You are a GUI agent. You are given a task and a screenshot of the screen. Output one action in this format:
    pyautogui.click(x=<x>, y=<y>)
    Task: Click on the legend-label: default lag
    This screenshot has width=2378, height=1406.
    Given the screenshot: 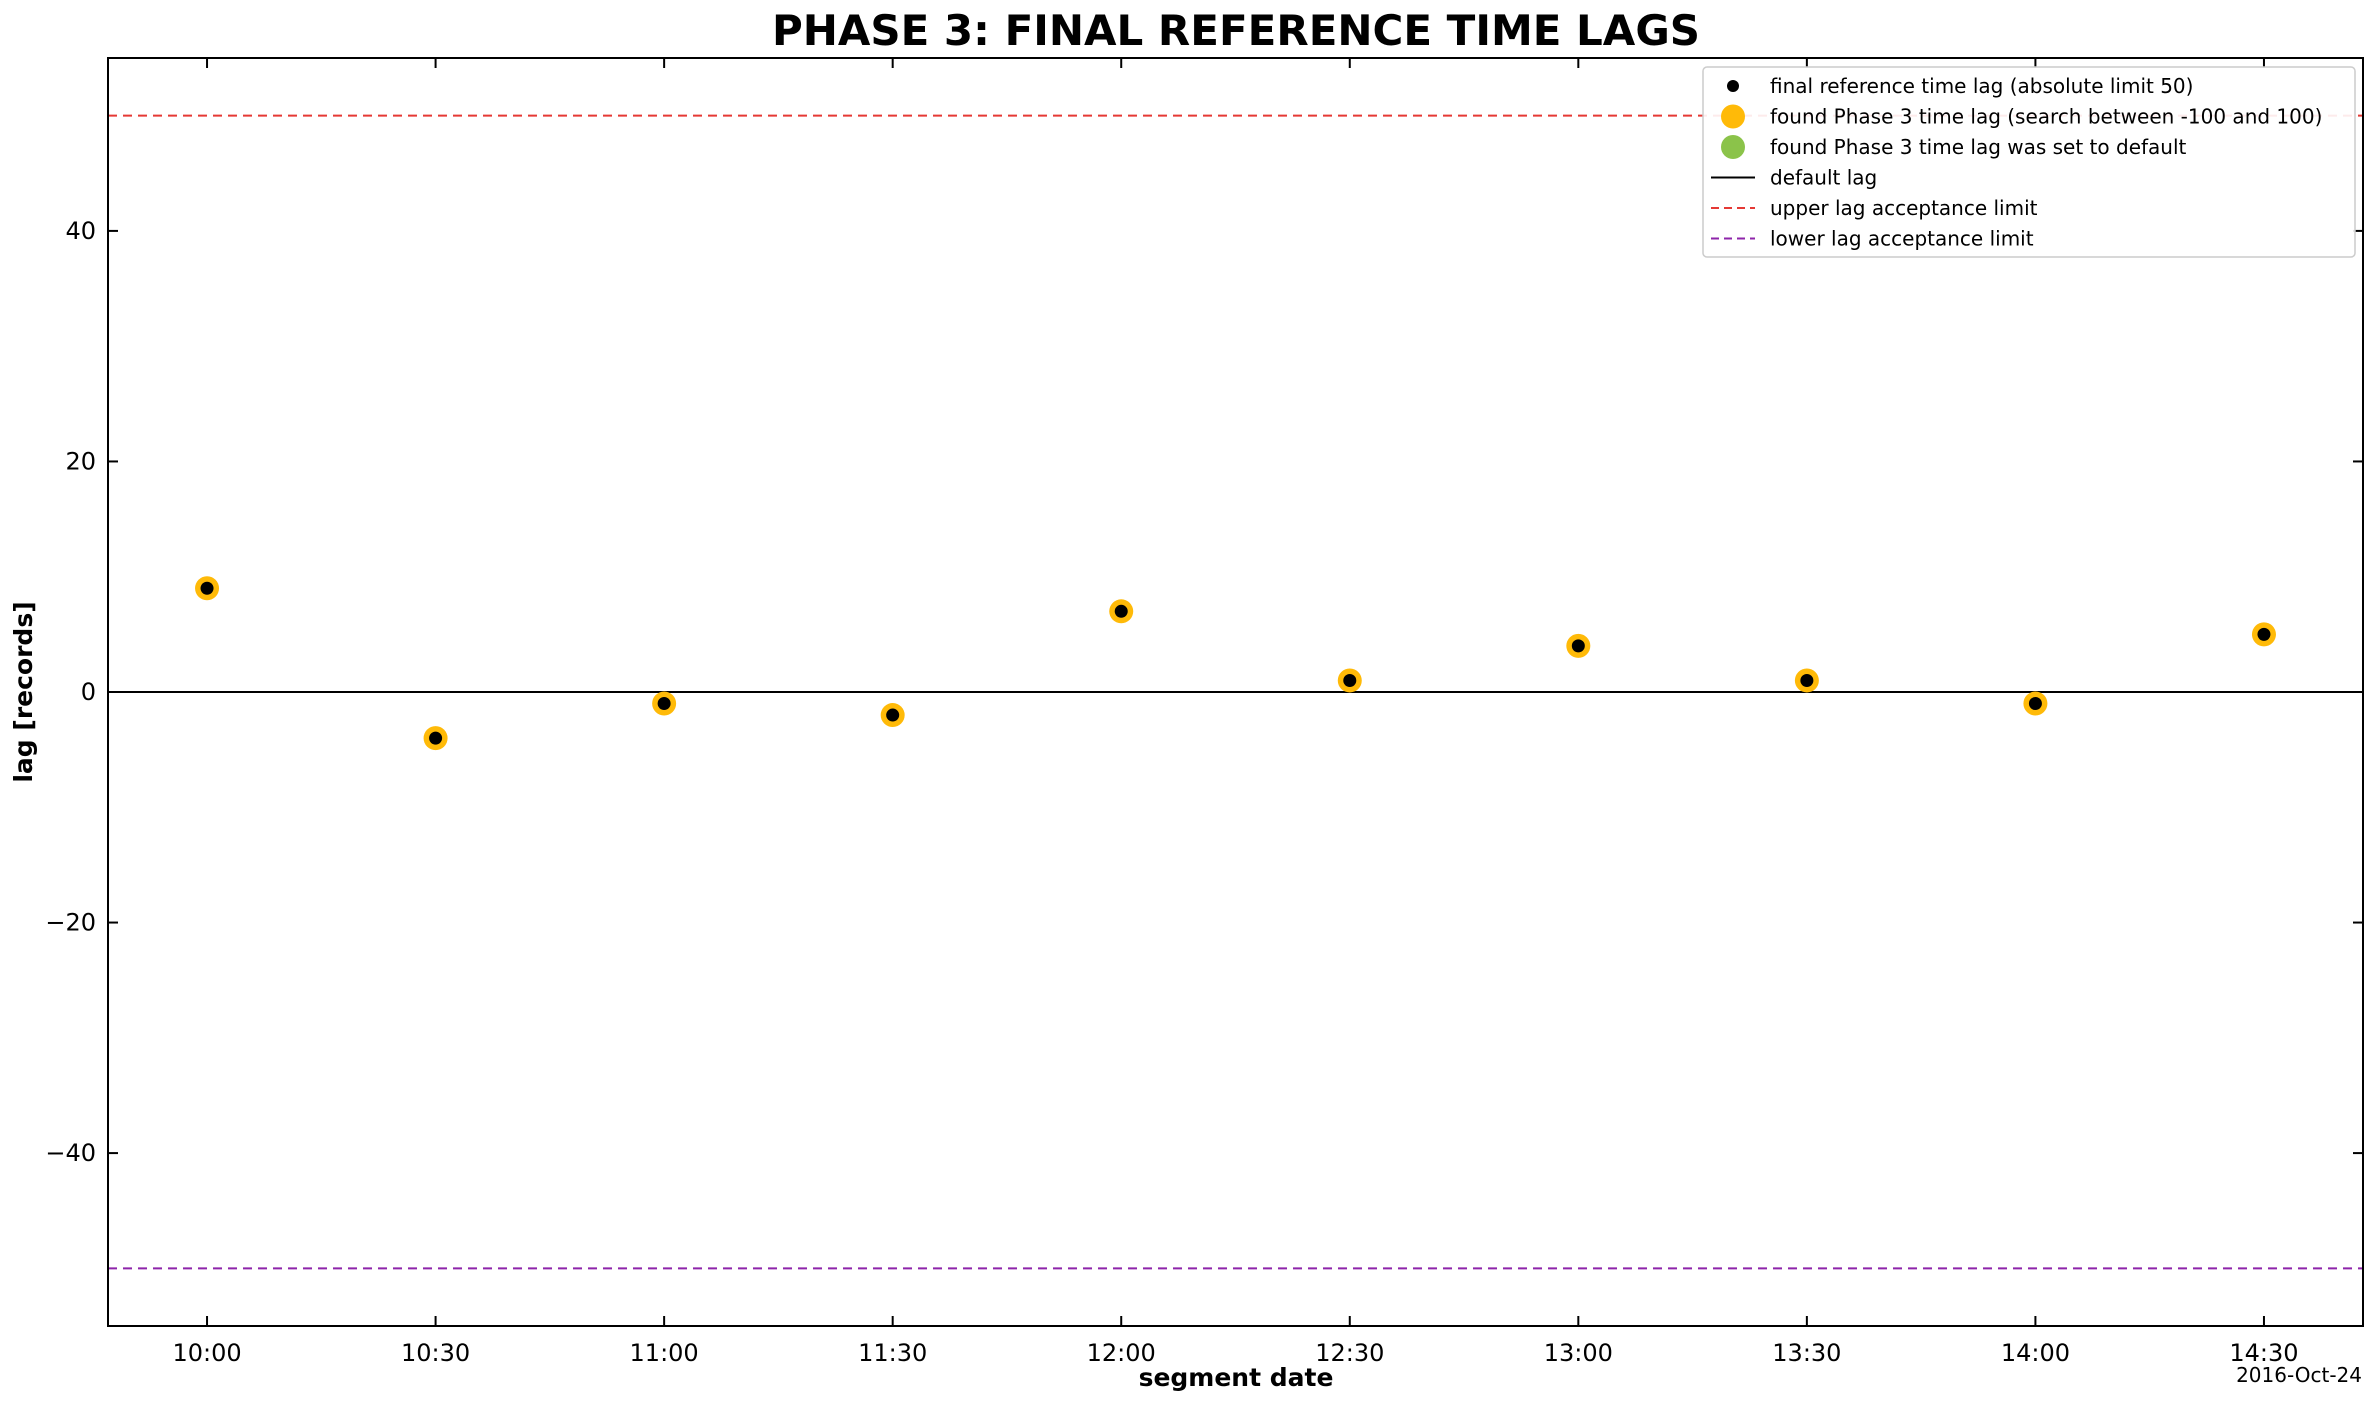 What is the action you would take?
    pyautogui.click(x=1823, y=178)
    